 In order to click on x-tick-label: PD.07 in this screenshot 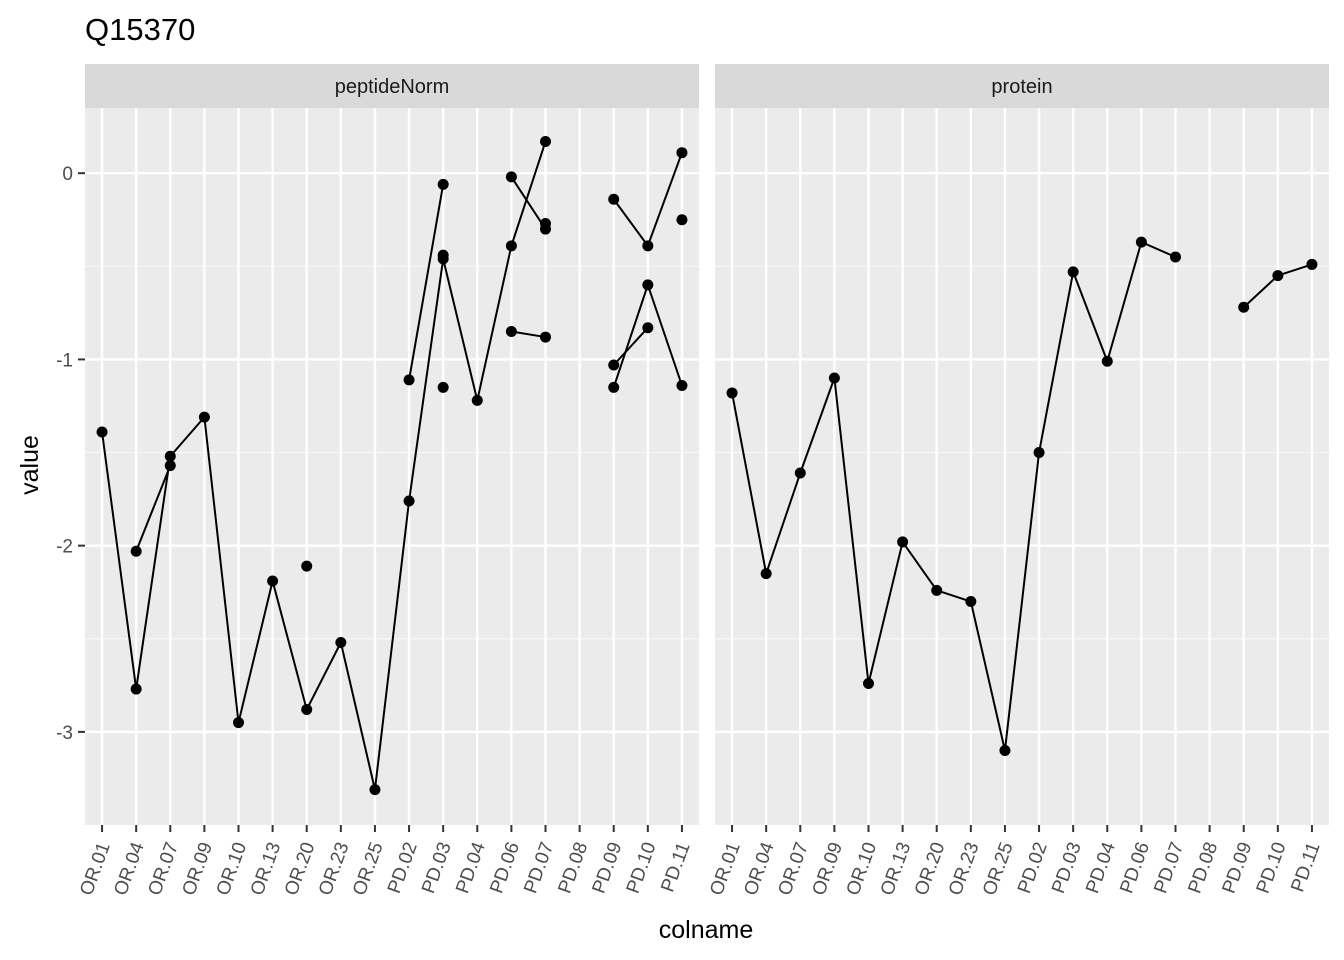, I will do `click(539, 868)`.